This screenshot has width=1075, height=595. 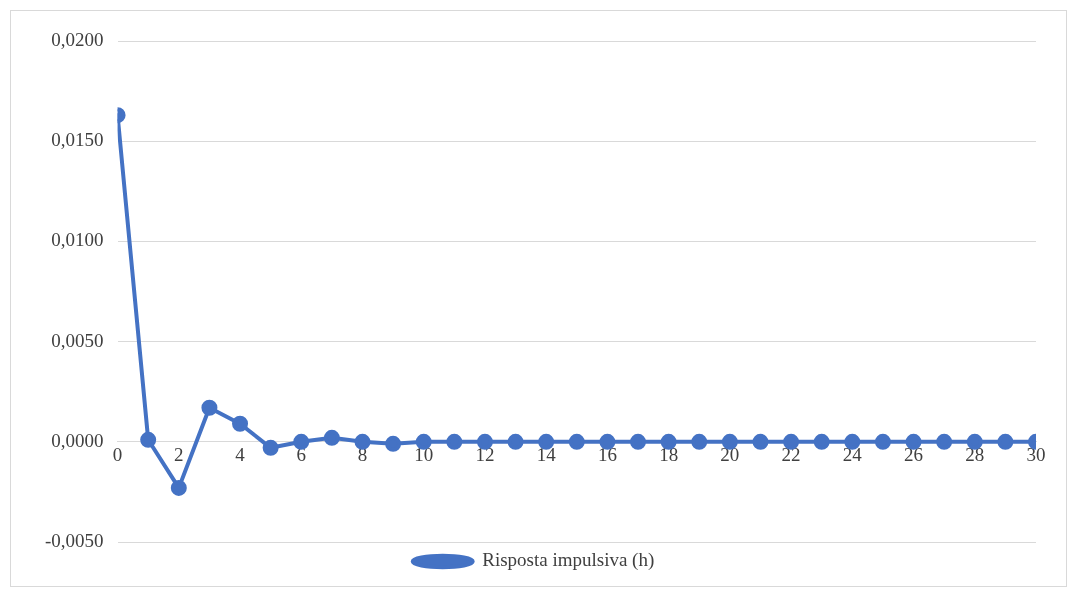 What do you see at coordinates (77, 340) in the screenshot?
I see `y-tick-label: 0,0050` at bounding box center [77, 340].